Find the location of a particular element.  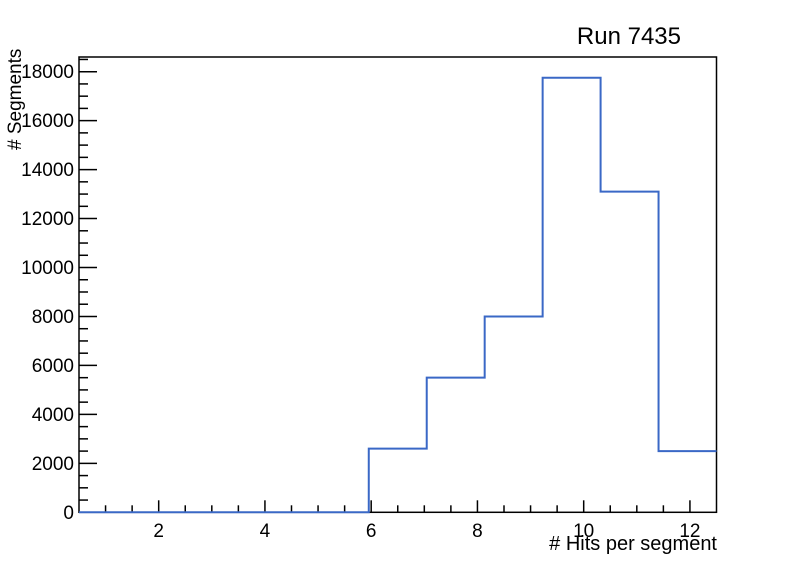

y-tick-label: 4000 is located at coordinates (53, 415).